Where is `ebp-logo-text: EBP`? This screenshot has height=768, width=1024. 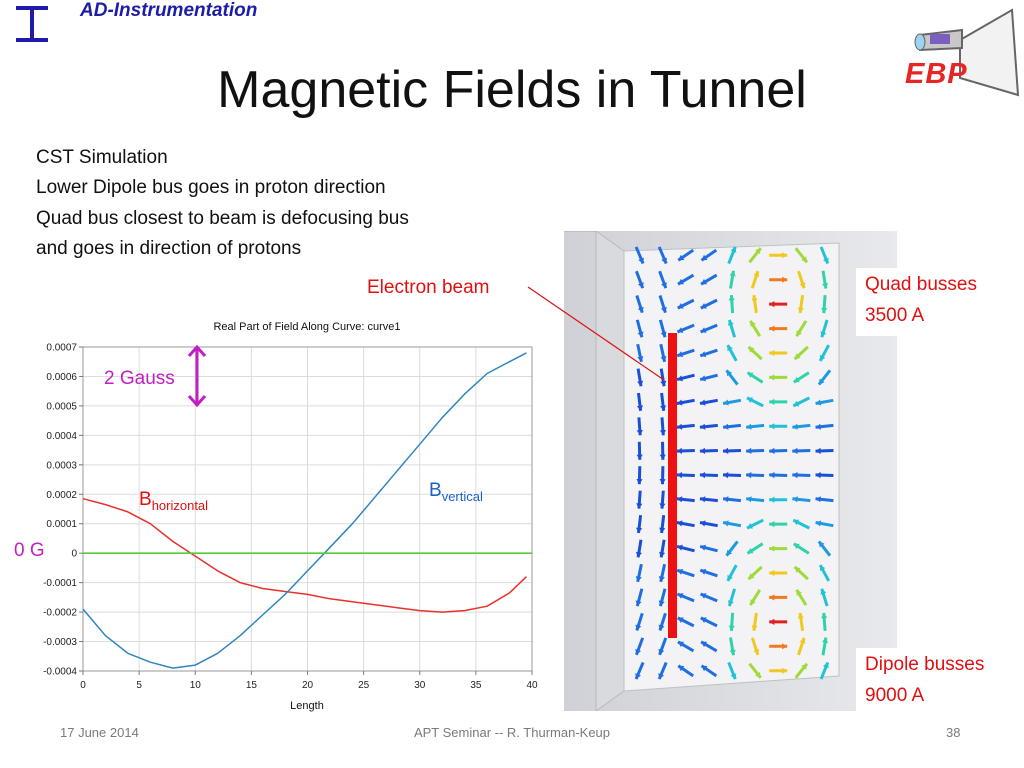
ebp-logo-text: EBP is located at coordinates (936, 74).